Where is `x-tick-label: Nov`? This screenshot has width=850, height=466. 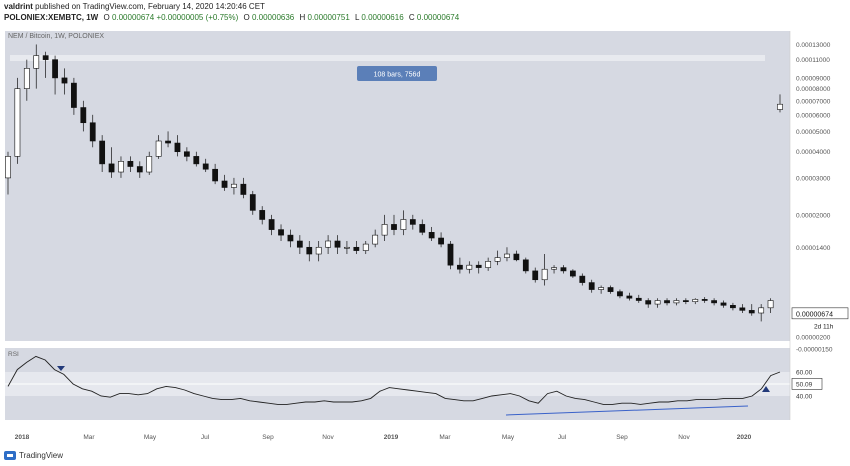
x-tick-label: Nov is located at coordinates (684, 437).